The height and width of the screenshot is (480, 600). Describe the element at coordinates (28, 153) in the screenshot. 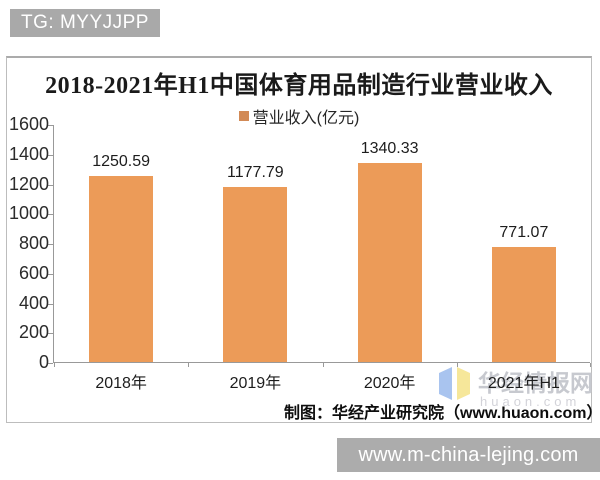

I see `y-axis-tick-label: 1400` at that location.